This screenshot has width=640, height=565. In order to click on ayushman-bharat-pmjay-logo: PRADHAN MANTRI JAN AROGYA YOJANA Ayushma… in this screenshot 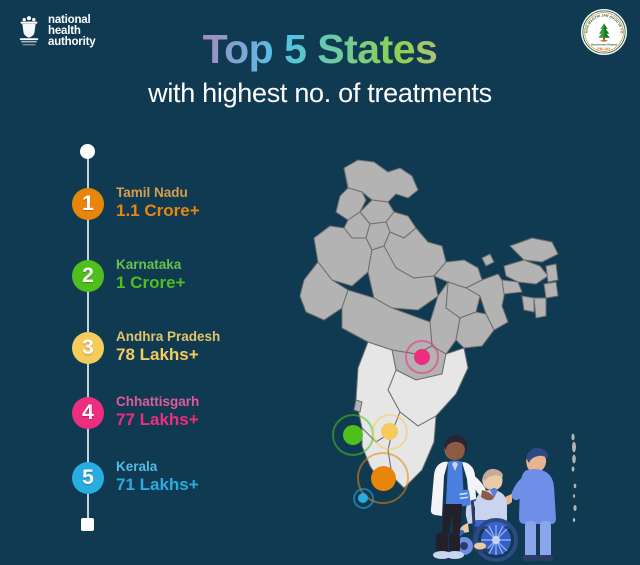, I will do `click(603, 31)`.